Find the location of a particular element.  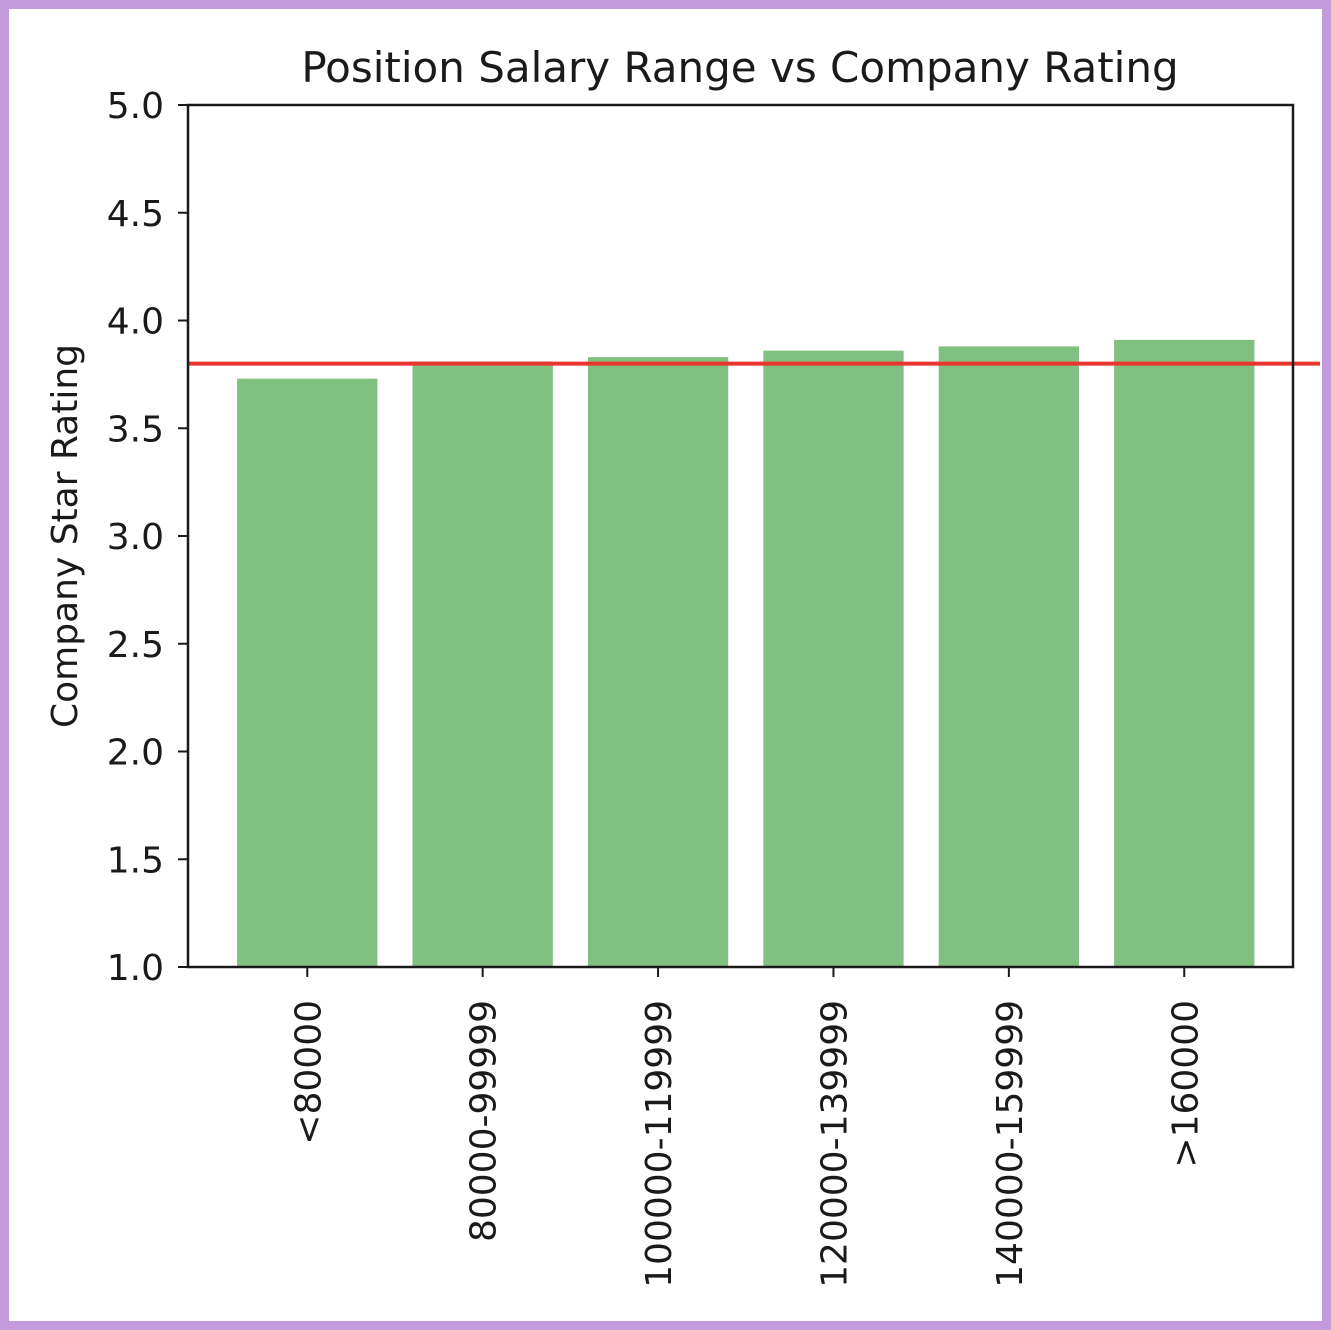

y-tick-label-3: 2.5 is located at coordinates (135, 645).